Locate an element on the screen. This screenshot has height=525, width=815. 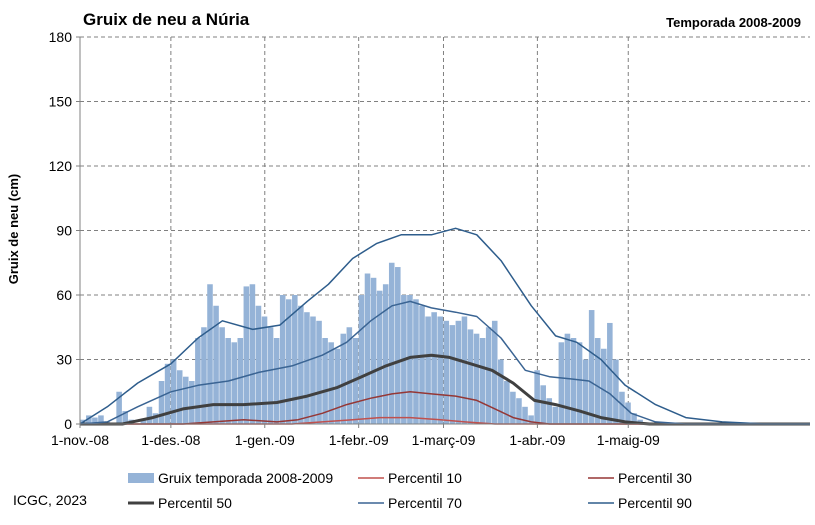
y-tick-labels: 0 30 60 90 120 150 180 is located at coordinates (61, 230).